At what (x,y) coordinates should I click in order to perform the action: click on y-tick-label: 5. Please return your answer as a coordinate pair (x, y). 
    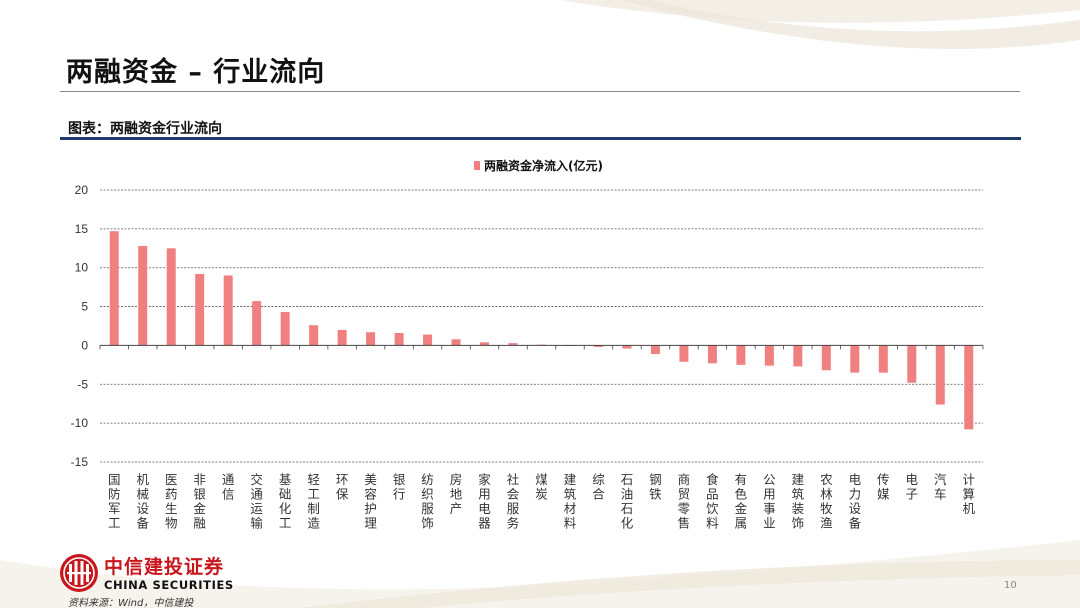
    Looking at the image, I should click on (84, 307).